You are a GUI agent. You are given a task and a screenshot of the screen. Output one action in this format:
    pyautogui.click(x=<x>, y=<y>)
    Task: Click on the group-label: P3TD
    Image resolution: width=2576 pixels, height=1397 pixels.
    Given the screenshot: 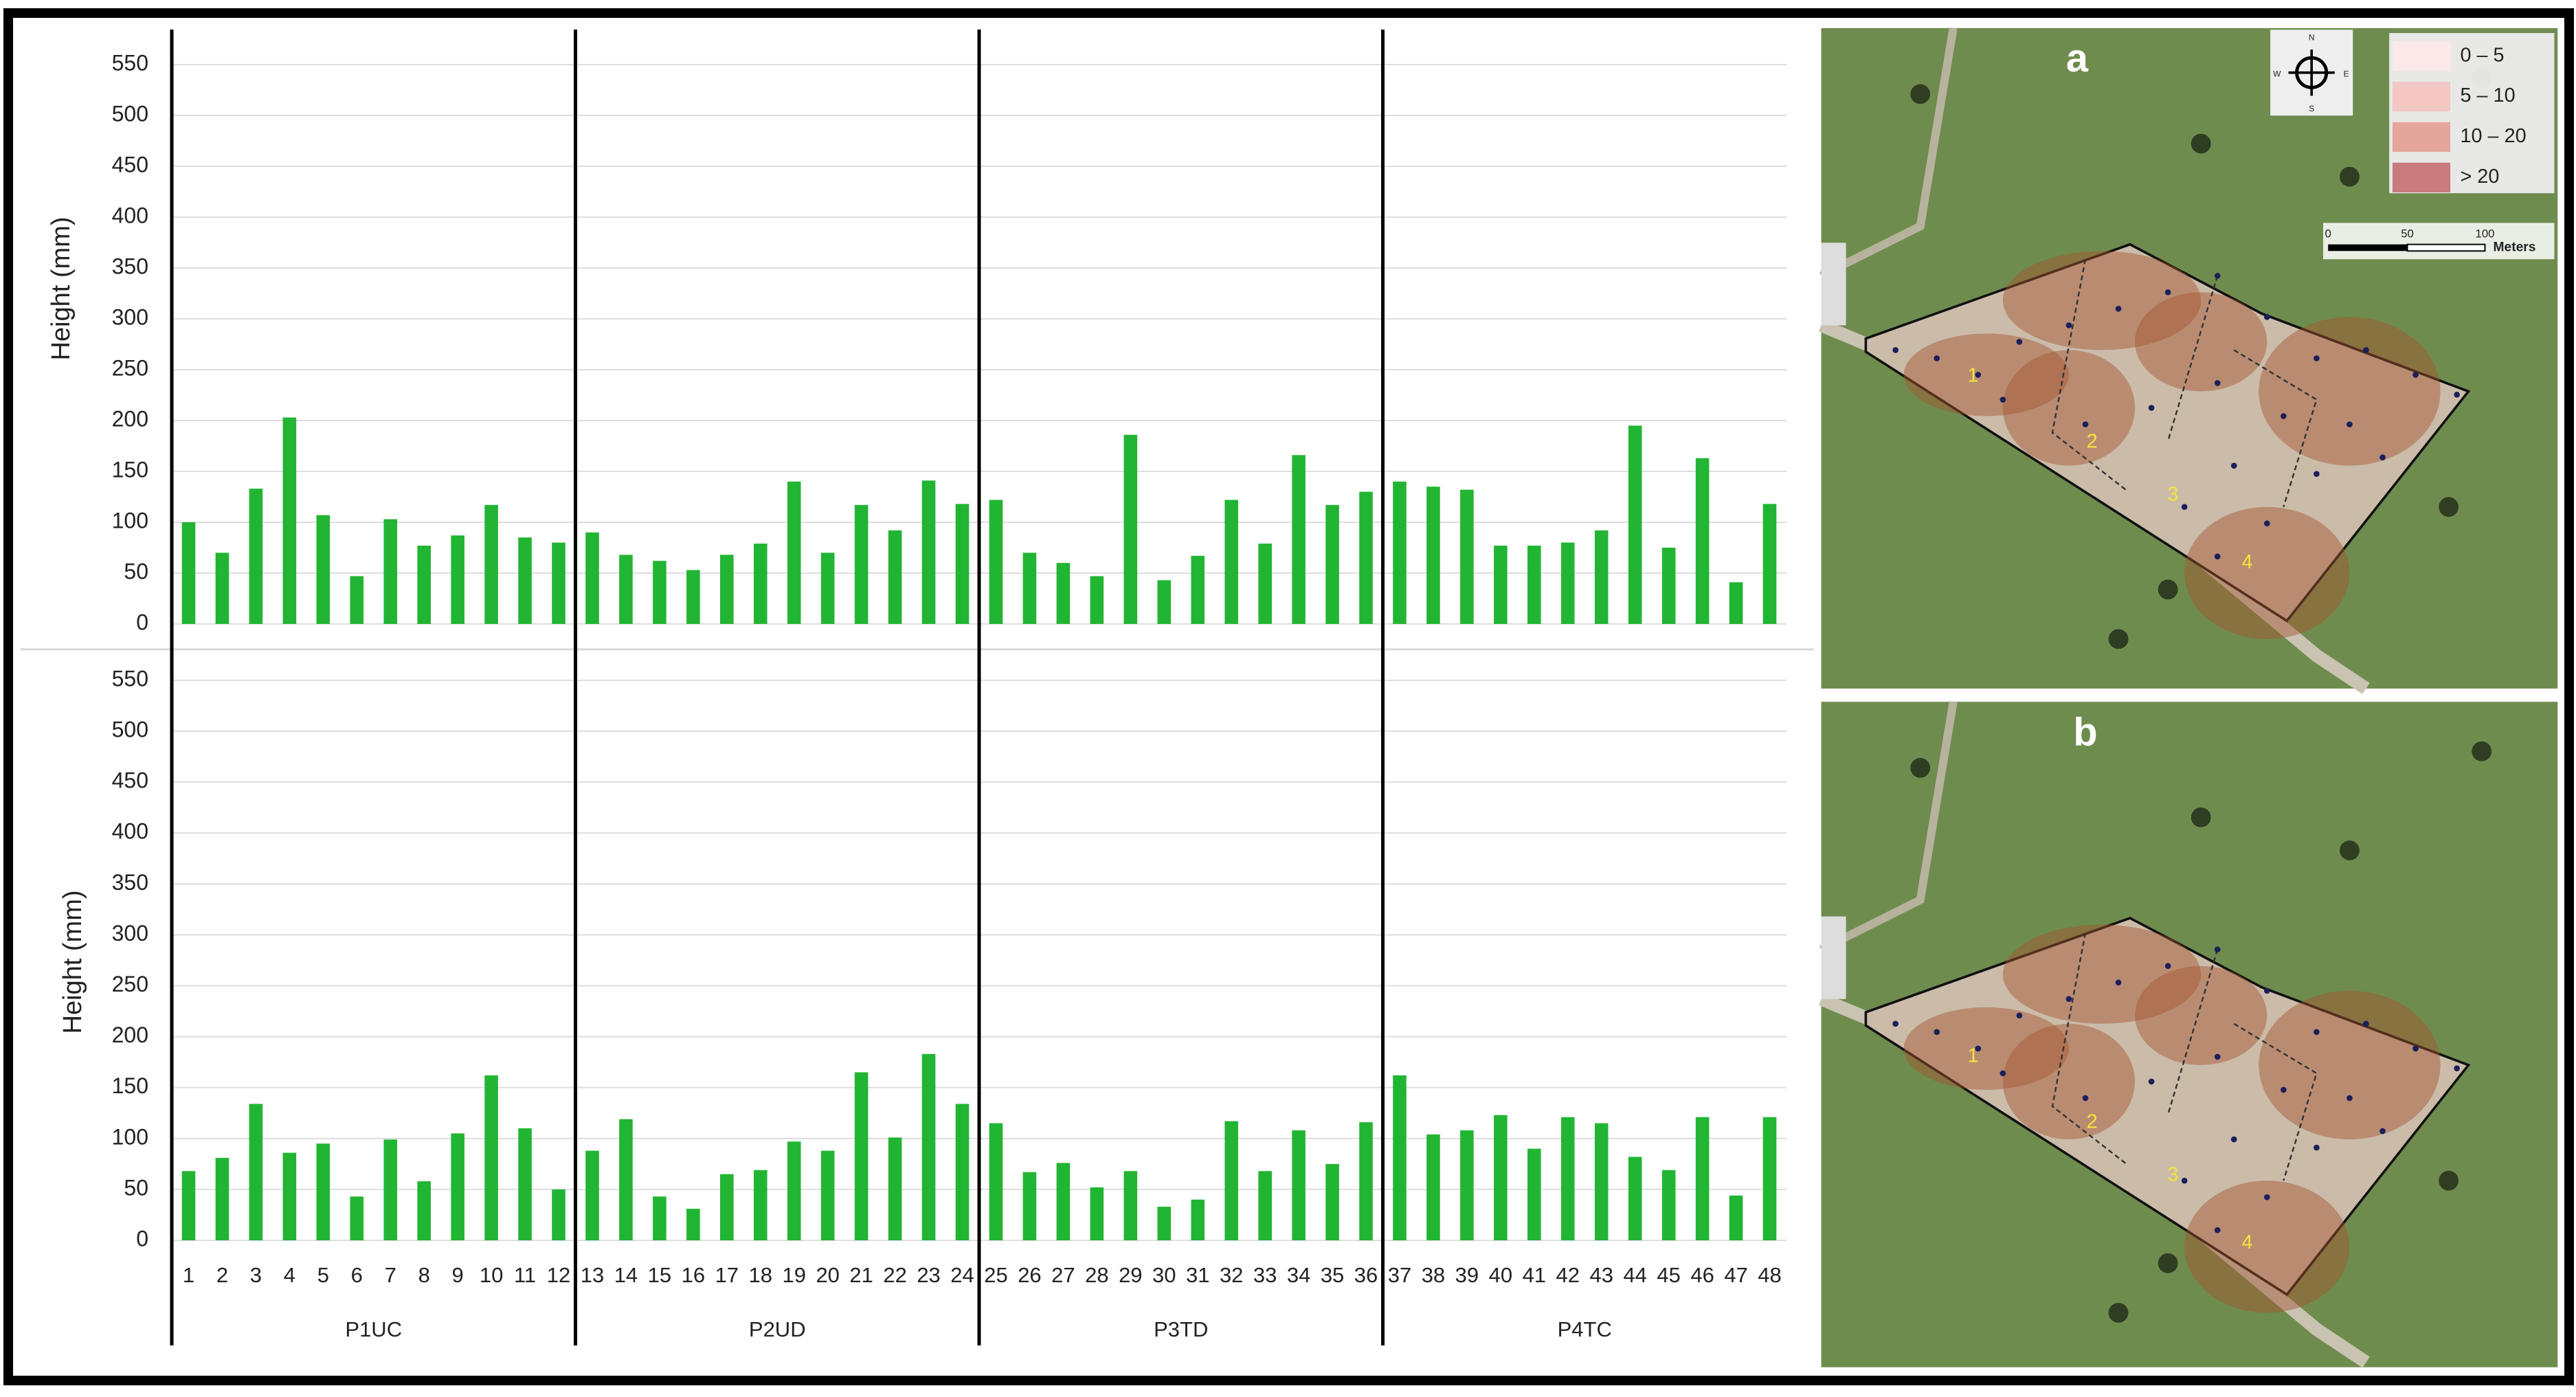 What is the action you would take?
    pyautogui.click(x=1181, y=1329)
    